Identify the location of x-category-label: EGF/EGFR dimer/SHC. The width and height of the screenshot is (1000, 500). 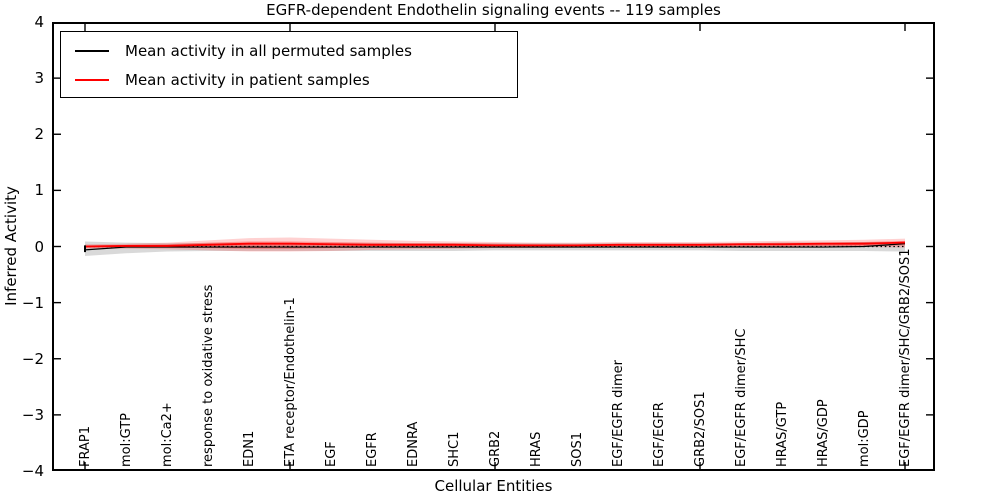
(741, 397).